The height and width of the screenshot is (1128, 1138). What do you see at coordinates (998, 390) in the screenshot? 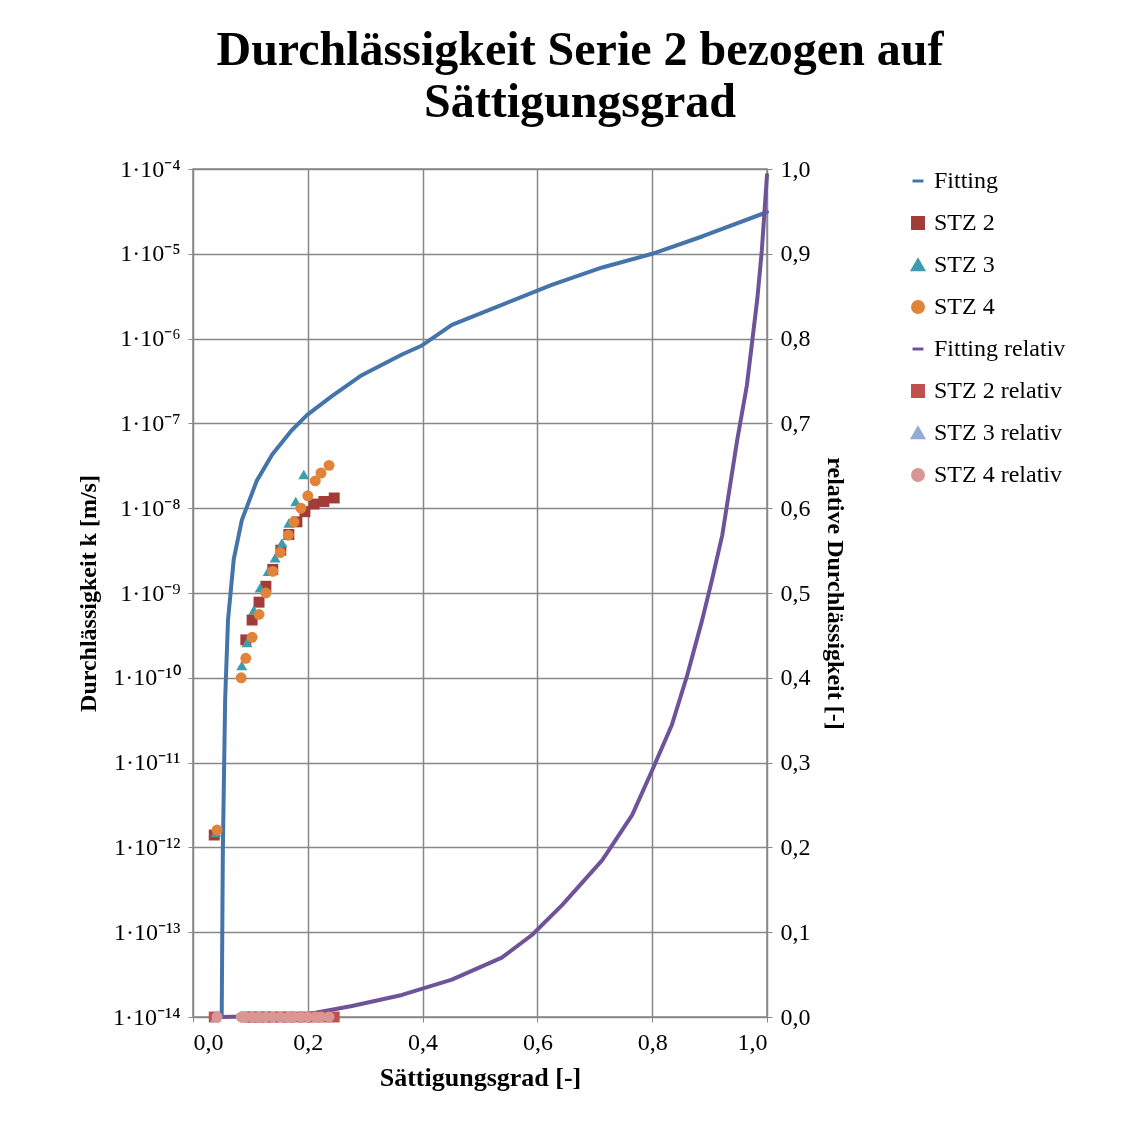
I see `legend-label: STZ 2 relativ` at bounding box center [998, 390].